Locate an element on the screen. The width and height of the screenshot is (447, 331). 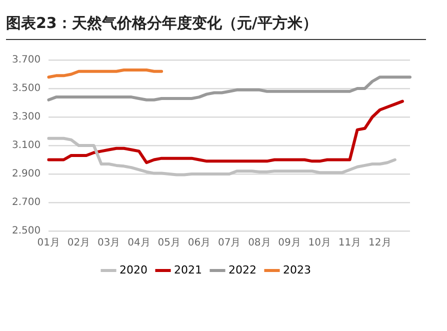
y-tick-label: 2.500 is located at coordinates (26, 231).